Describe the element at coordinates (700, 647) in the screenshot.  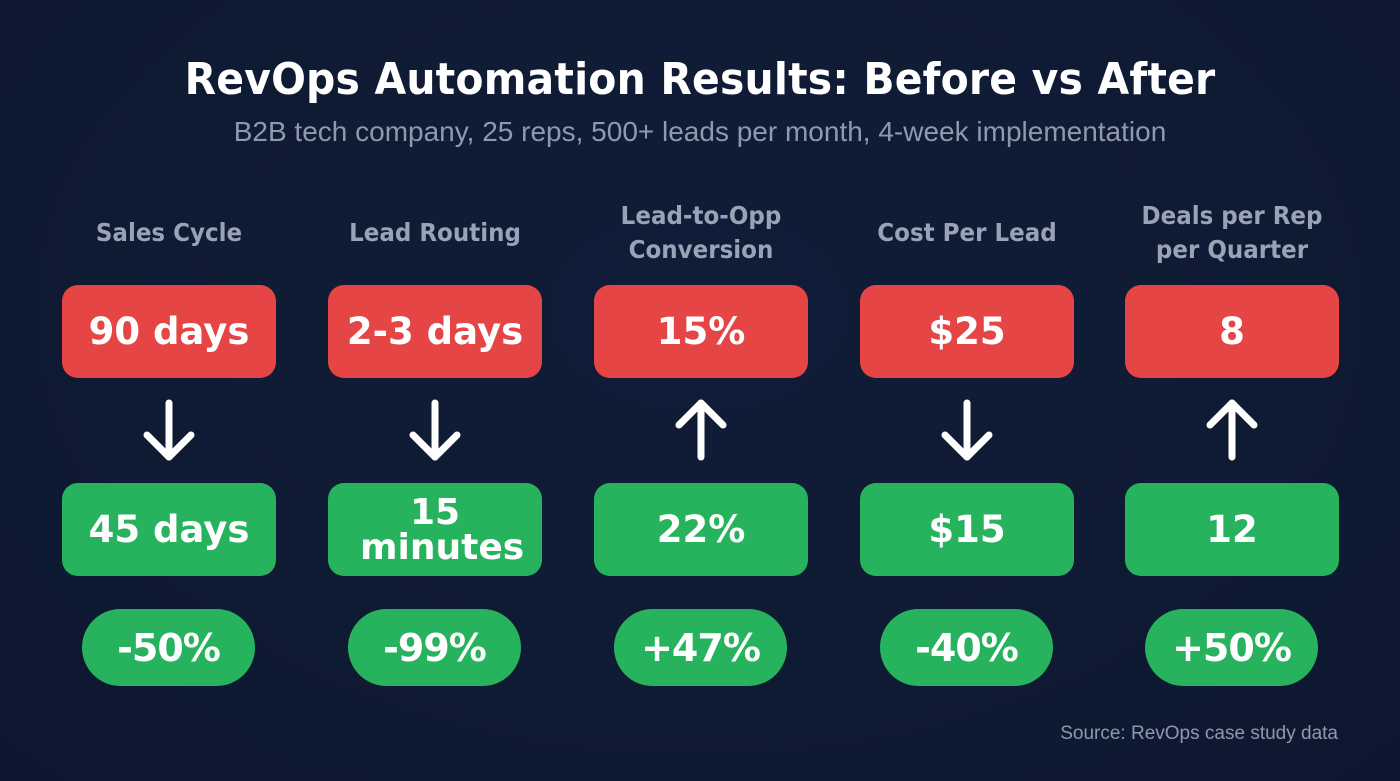
I see `change-badge: +47%` at that location.